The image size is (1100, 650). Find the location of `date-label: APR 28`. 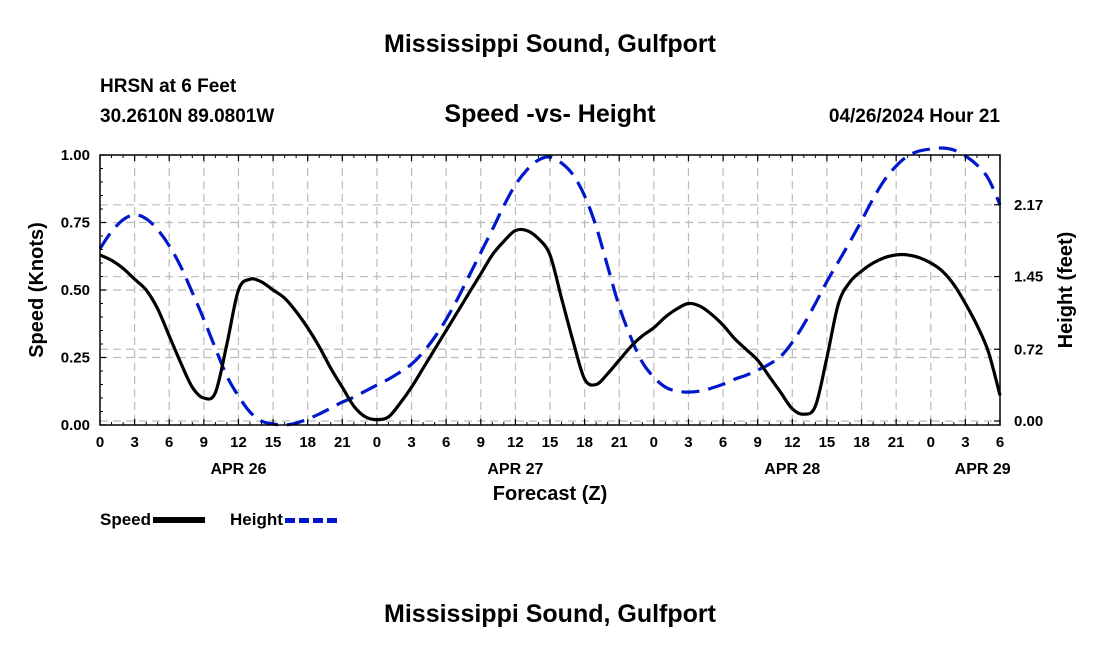

date-label: APR 28 is located at coordinates (792, 469).